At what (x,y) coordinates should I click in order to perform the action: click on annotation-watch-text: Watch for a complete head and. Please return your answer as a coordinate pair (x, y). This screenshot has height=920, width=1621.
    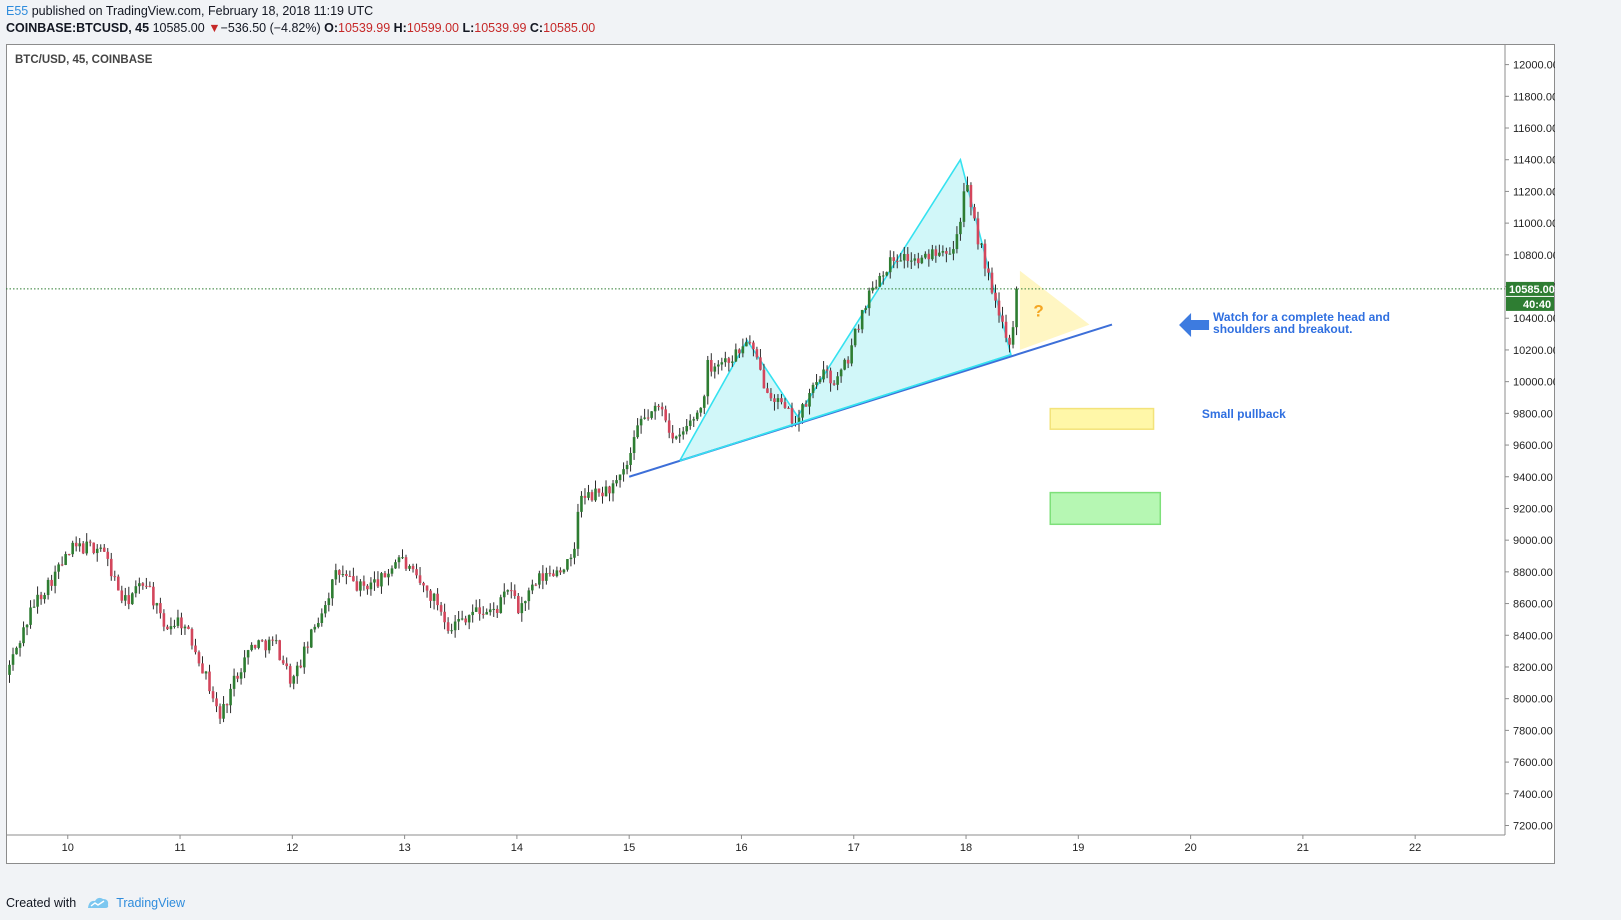
    Looking at the image, I should click on (1301, 317).